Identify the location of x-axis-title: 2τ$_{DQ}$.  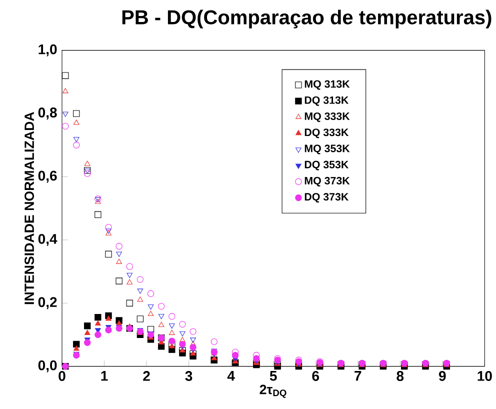
(273, 391).